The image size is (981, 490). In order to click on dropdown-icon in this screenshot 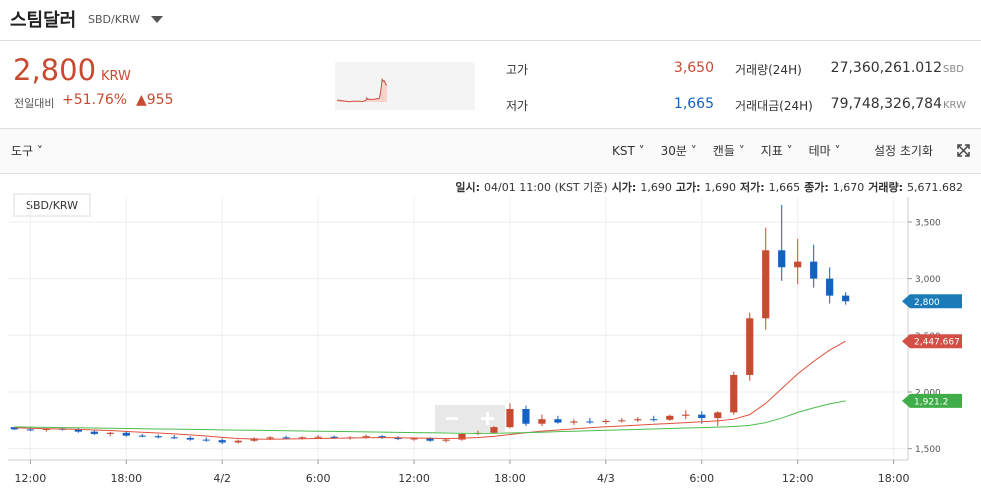, I will do `click(157, 20)`.